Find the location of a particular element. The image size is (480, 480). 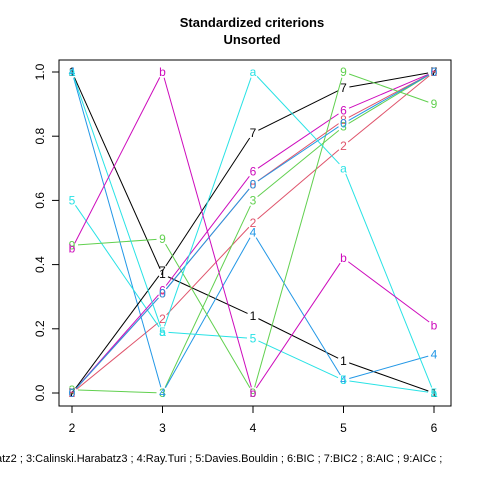

chart-title: Standardized criterions is located at coordinates (252, 22).